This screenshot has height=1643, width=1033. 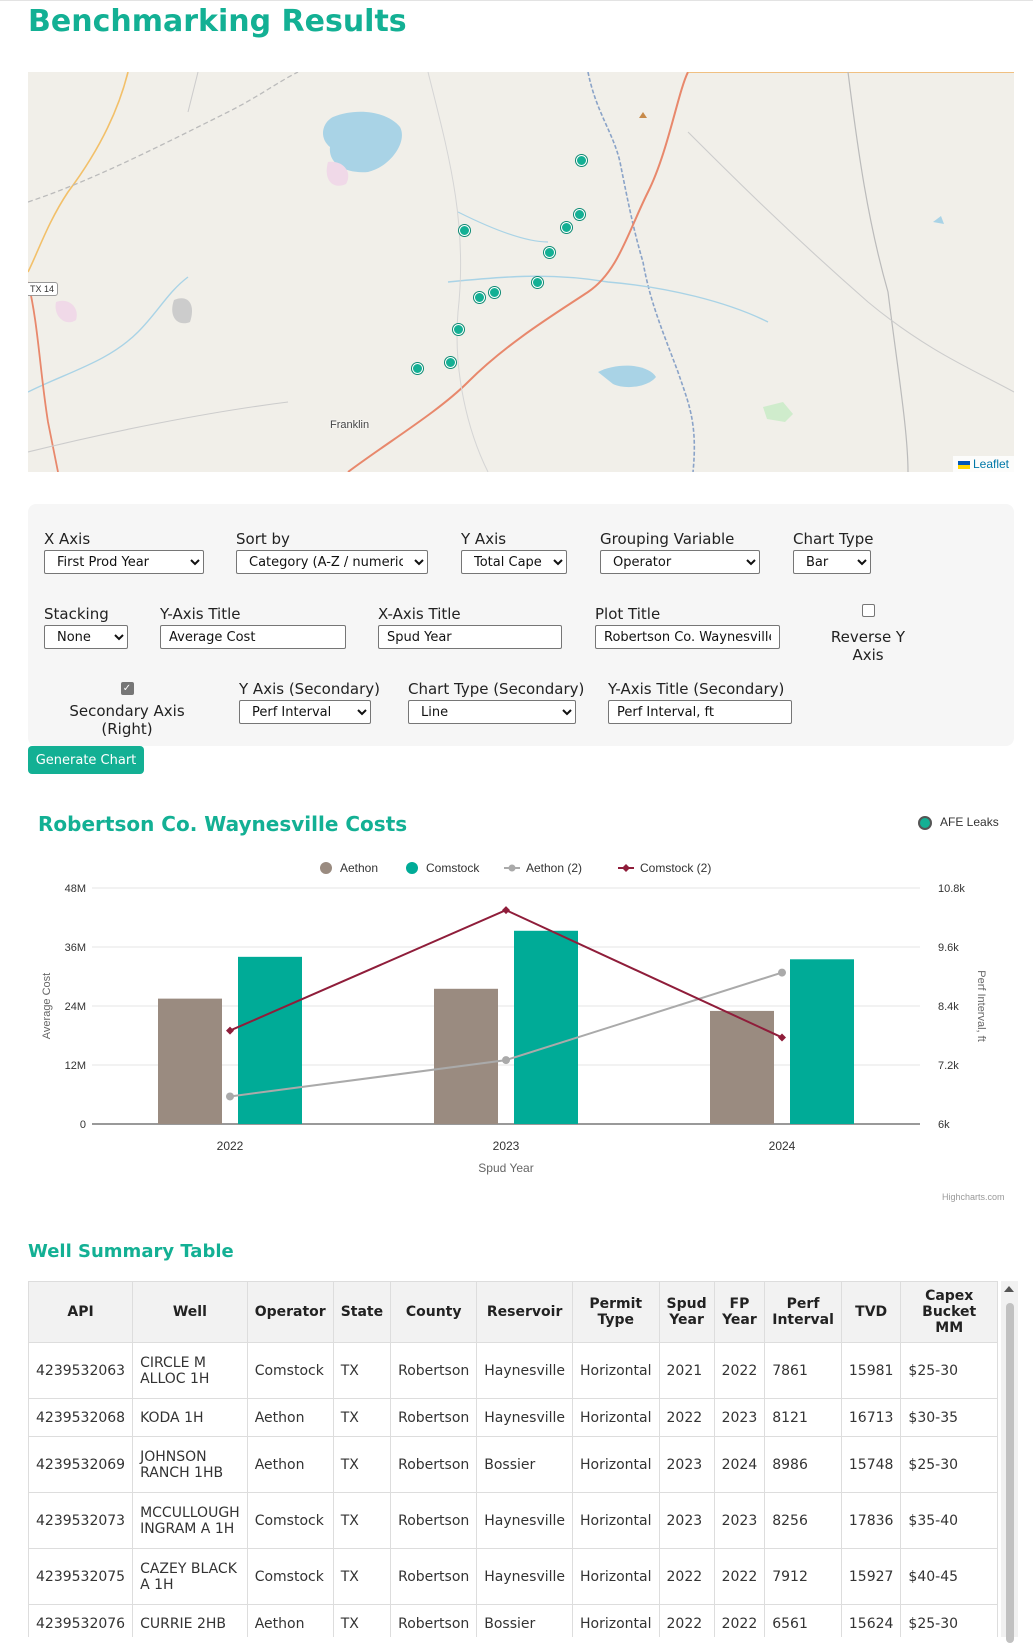 What do you see at coordinates (981, 1006) in the screenshot?
I see `y2-axis-title: Perf Interval, ft` at bounding box center [981, 1006].